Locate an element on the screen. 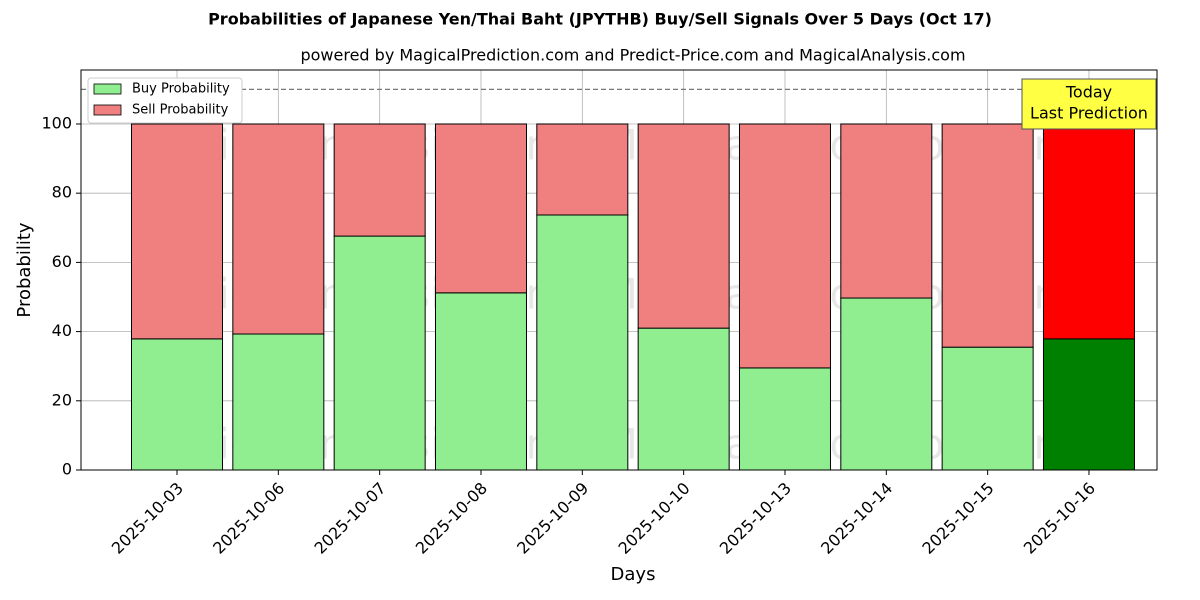 The image size is (1200, 600). x-tick-label: 2025-10-13 is located at coordinates (755, 518).